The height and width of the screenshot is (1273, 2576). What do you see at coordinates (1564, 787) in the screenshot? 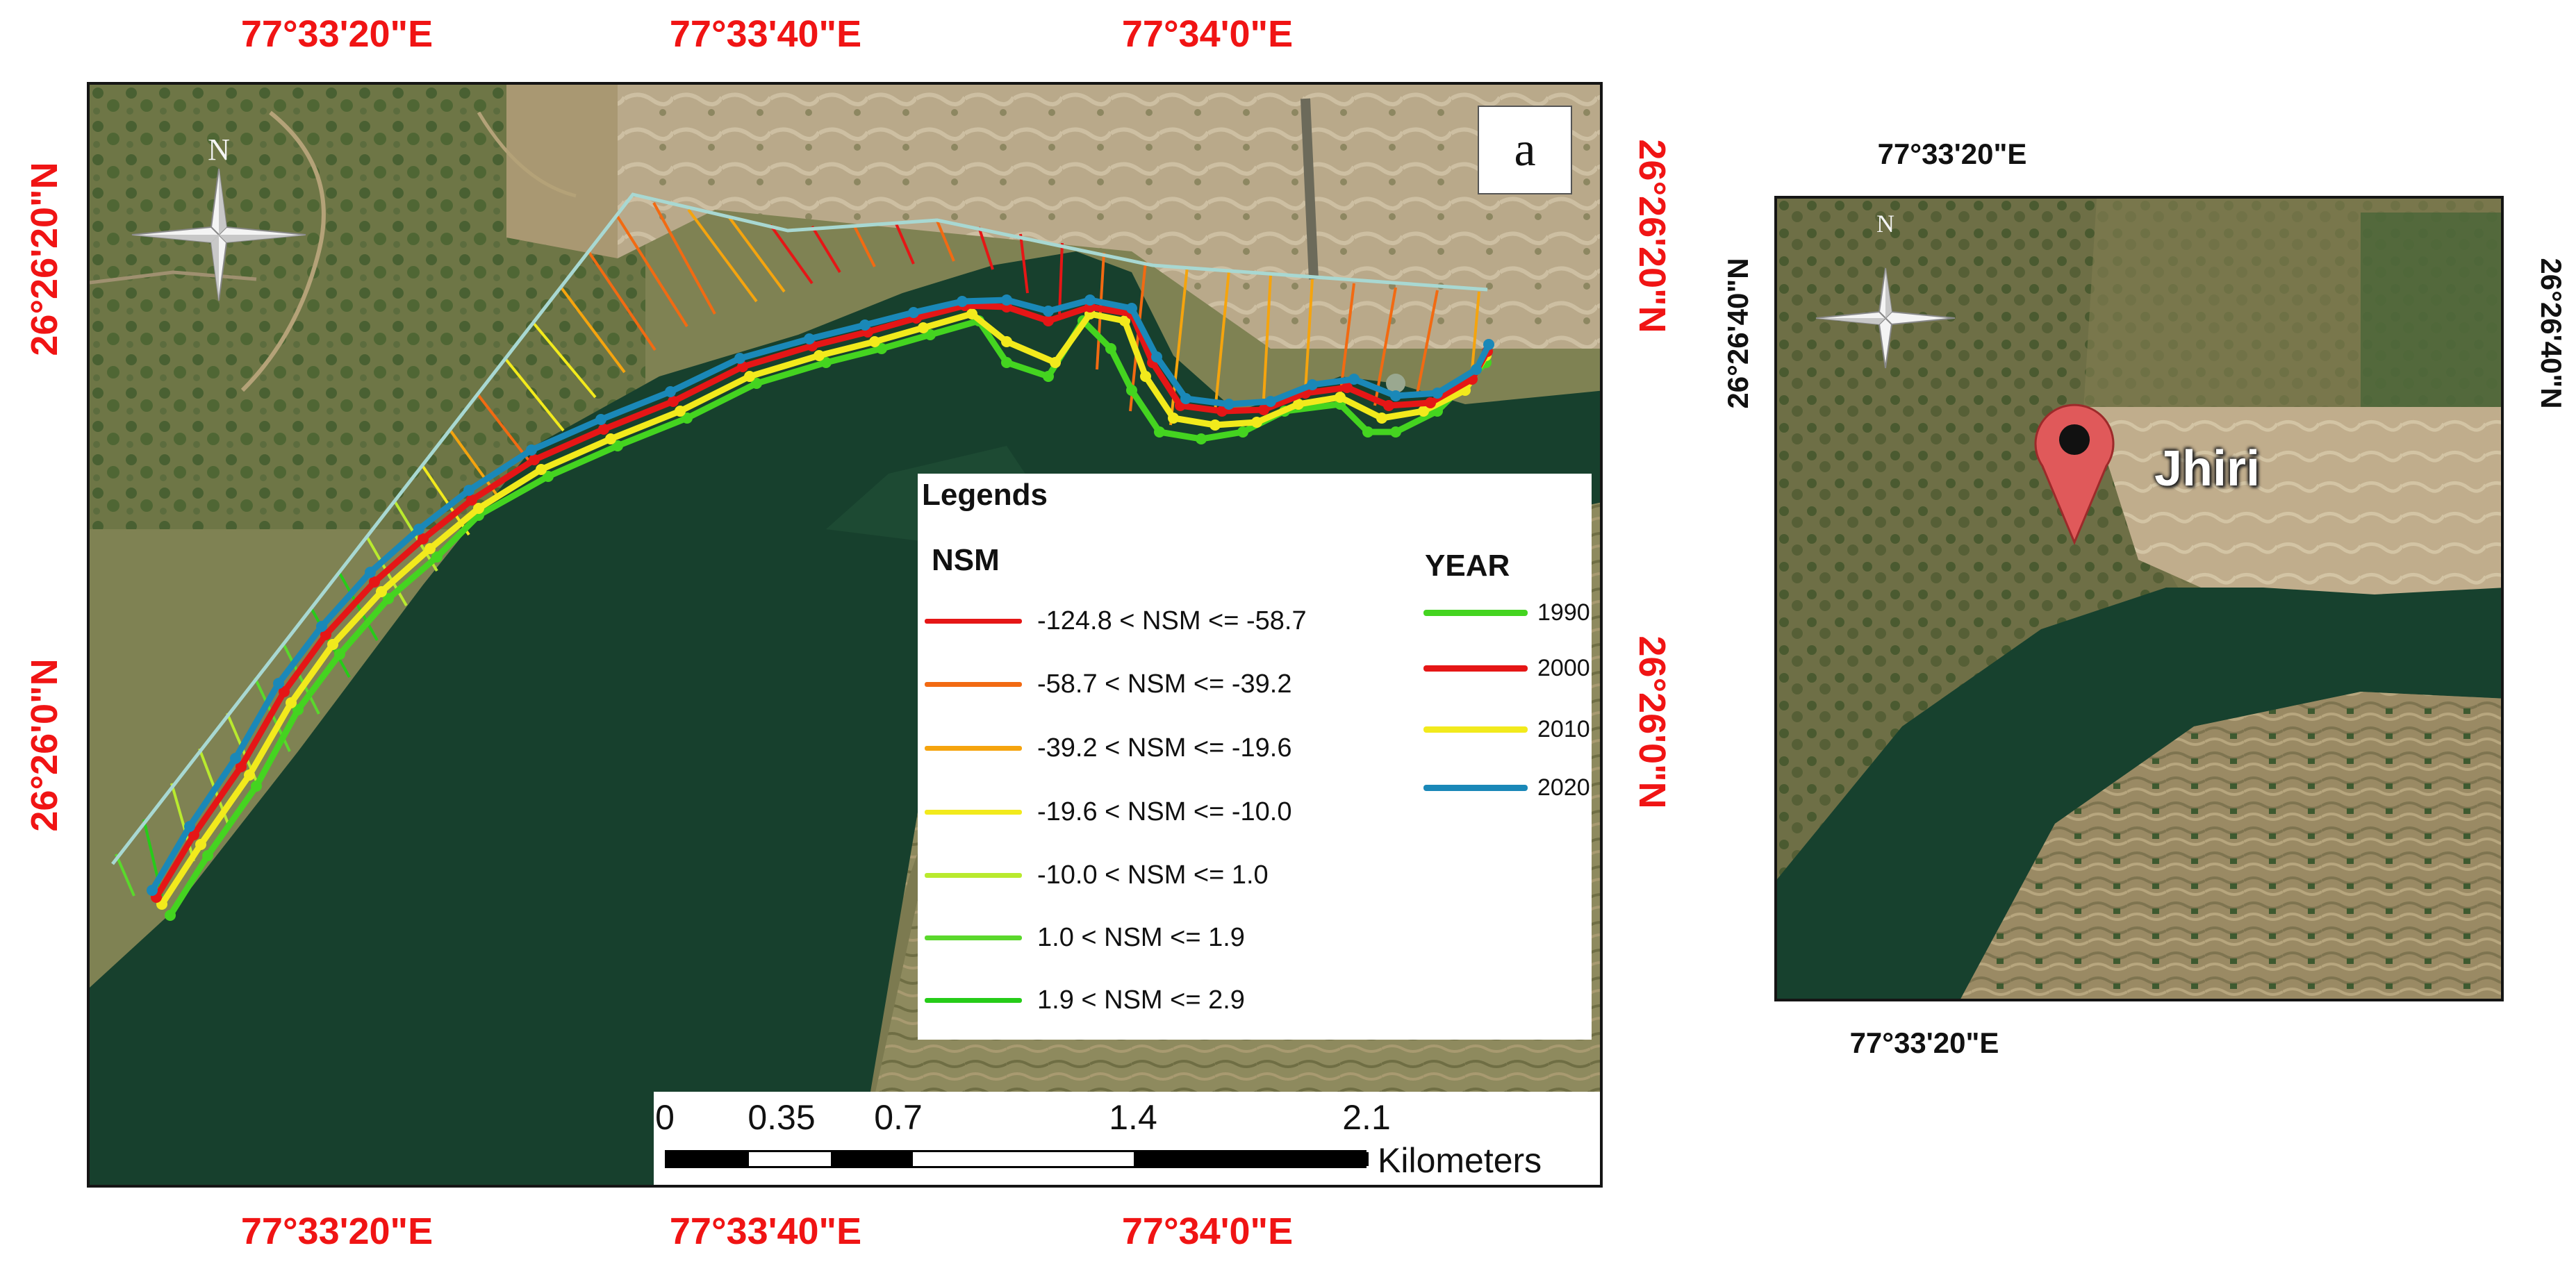
I see `legend-year-label: 2020` at bounding box center [1564, 787].